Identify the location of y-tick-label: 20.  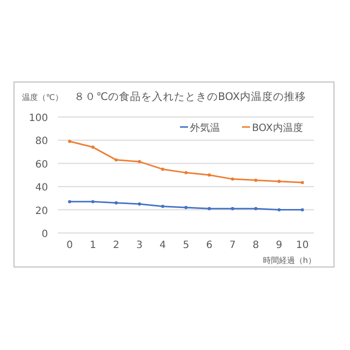
(41, 211).